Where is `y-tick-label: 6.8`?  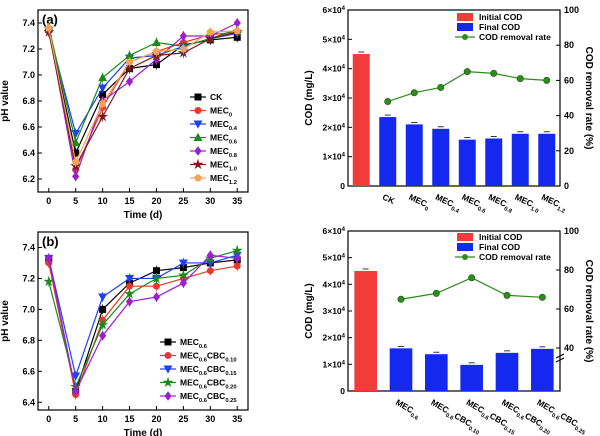 y-tick-label: 6.8 is located at coordinates (28, 340).